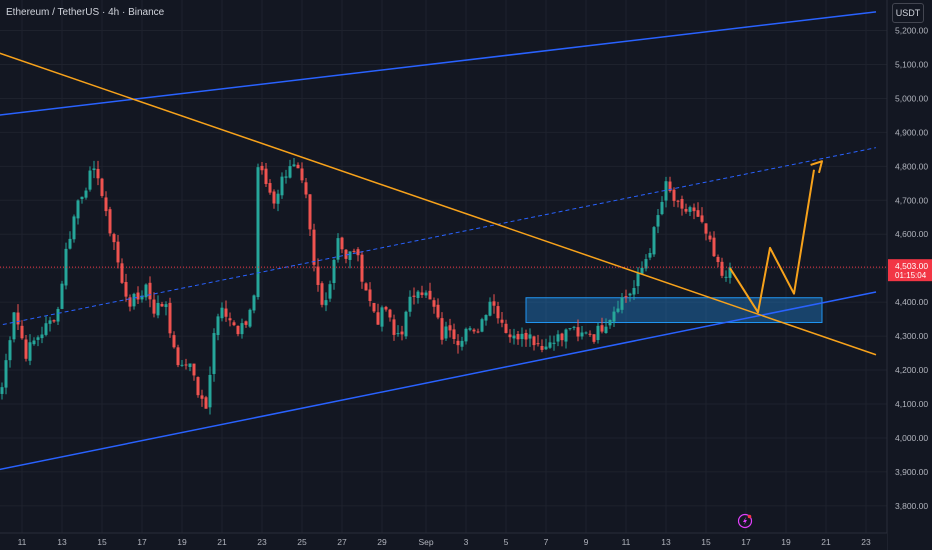 This screenshot has width=932, height=550. I want to click on x-tick-label: 9, so click(586, 542).